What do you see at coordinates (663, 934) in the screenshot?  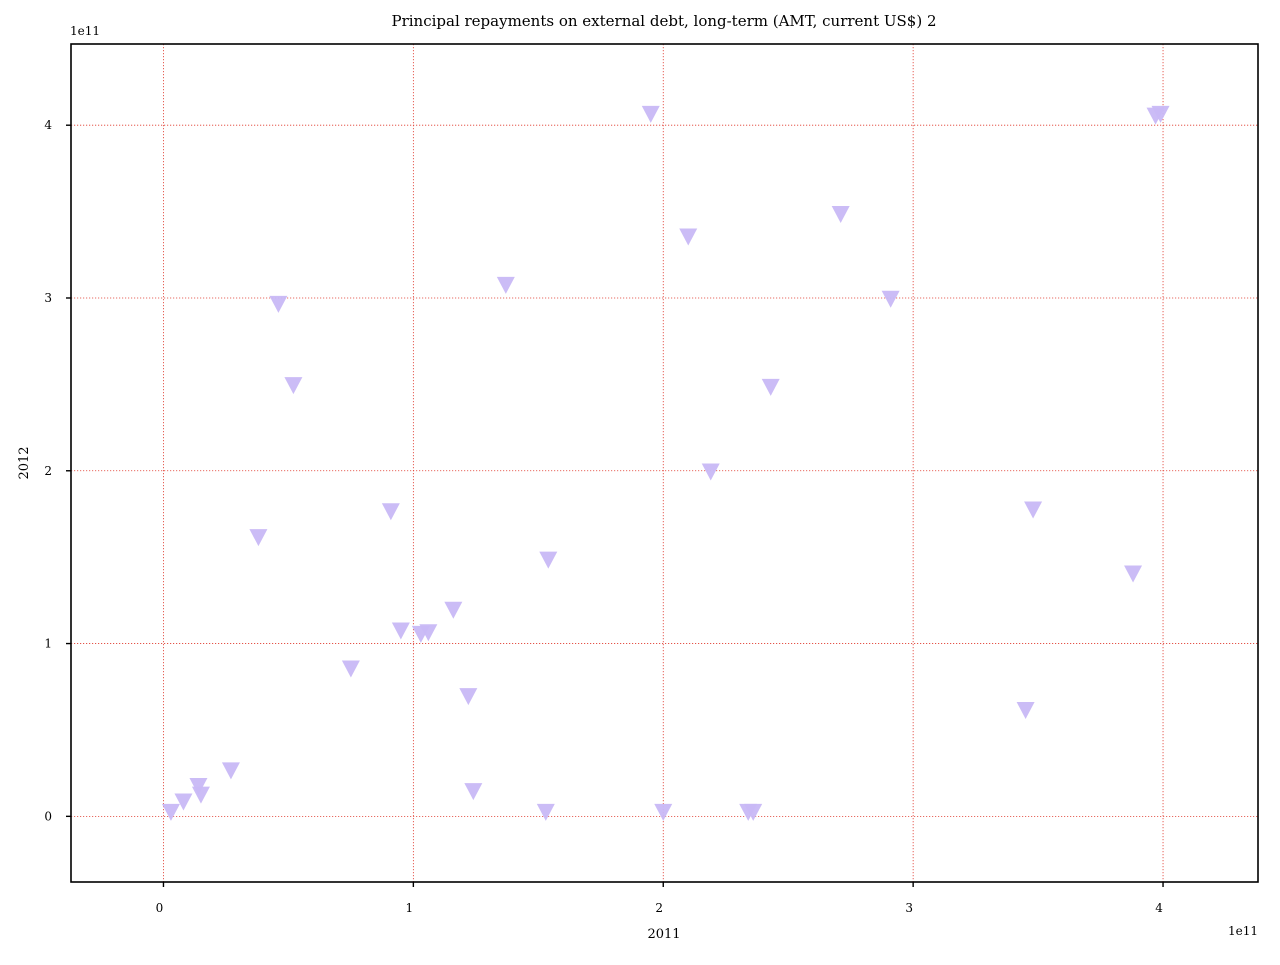 I see `x-axis-label: 2011` at bounding box center [663, 934].